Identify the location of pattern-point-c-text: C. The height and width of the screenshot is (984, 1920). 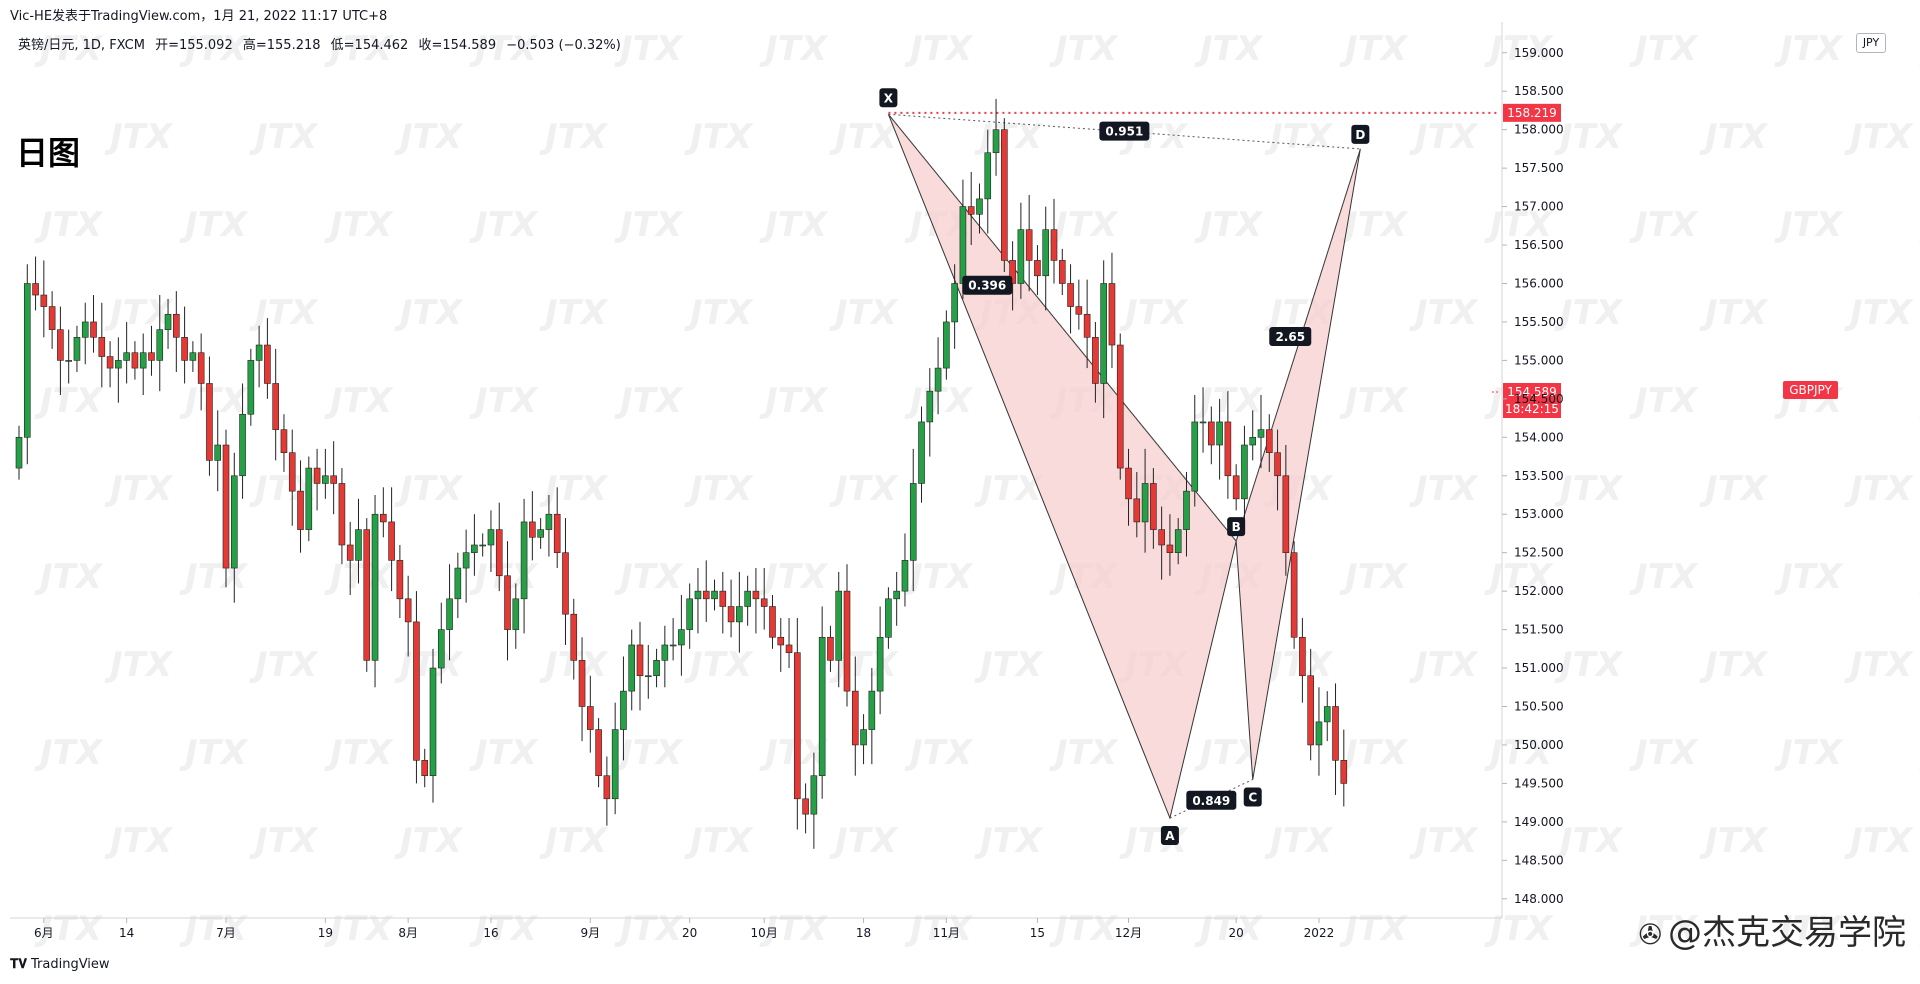
(1252, 798).